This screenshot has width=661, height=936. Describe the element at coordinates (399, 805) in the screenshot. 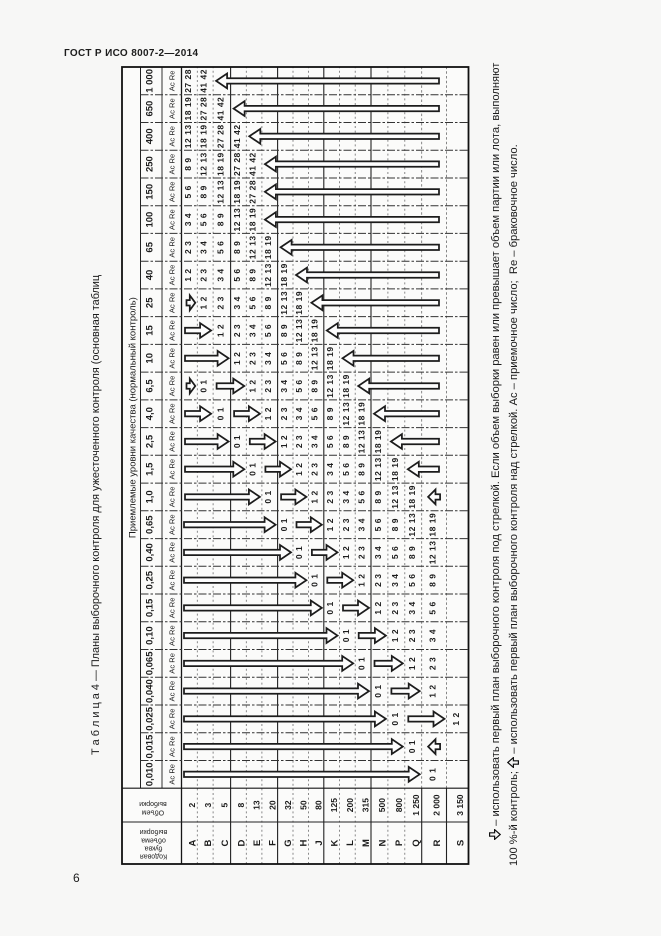

I see `svg-text: 800` at that location.